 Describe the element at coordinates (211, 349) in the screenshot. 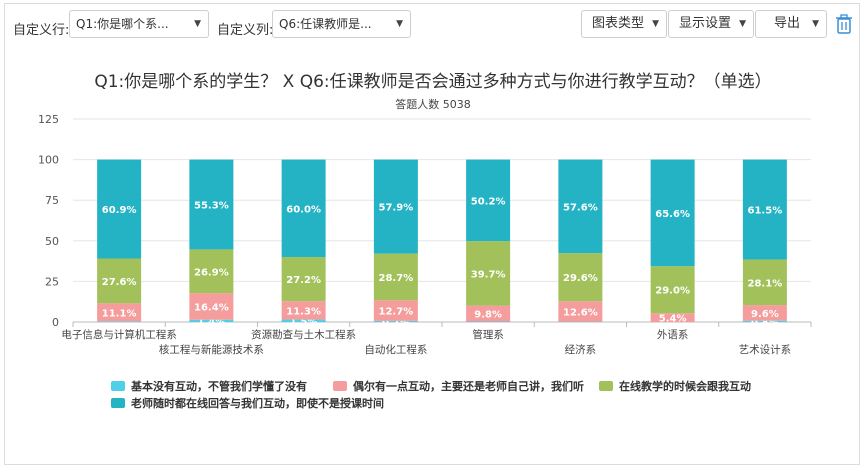

I see `x-category-label: 核工程与新能源技术系` at that location.